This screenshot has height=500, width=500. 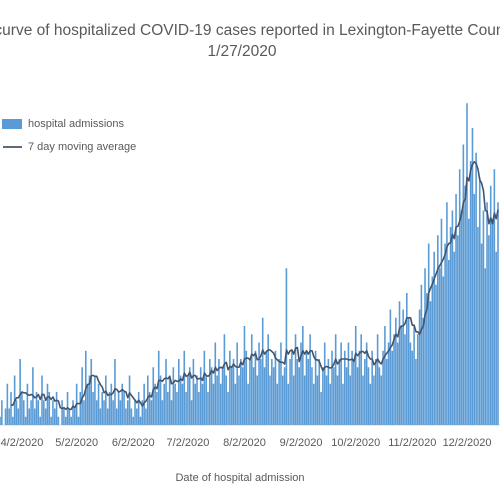 What do you see at coordinates (133, 443) in the screenshot?
I see `x-tick-label: 6/2/2020` at bounding box center [133, 443].